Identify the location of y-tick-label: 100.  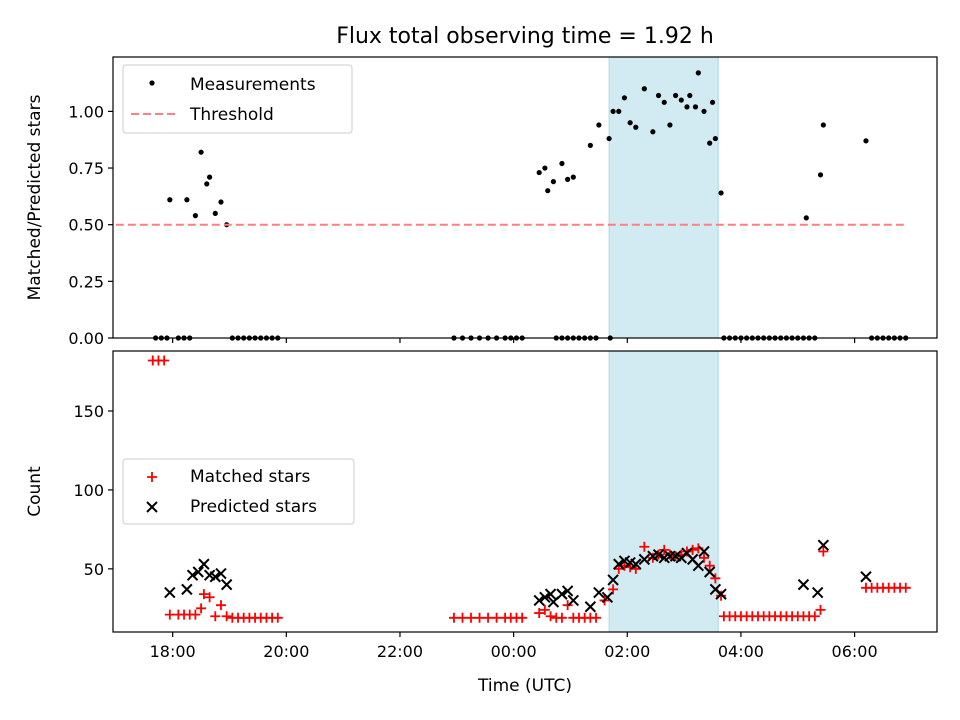
(88, 490).